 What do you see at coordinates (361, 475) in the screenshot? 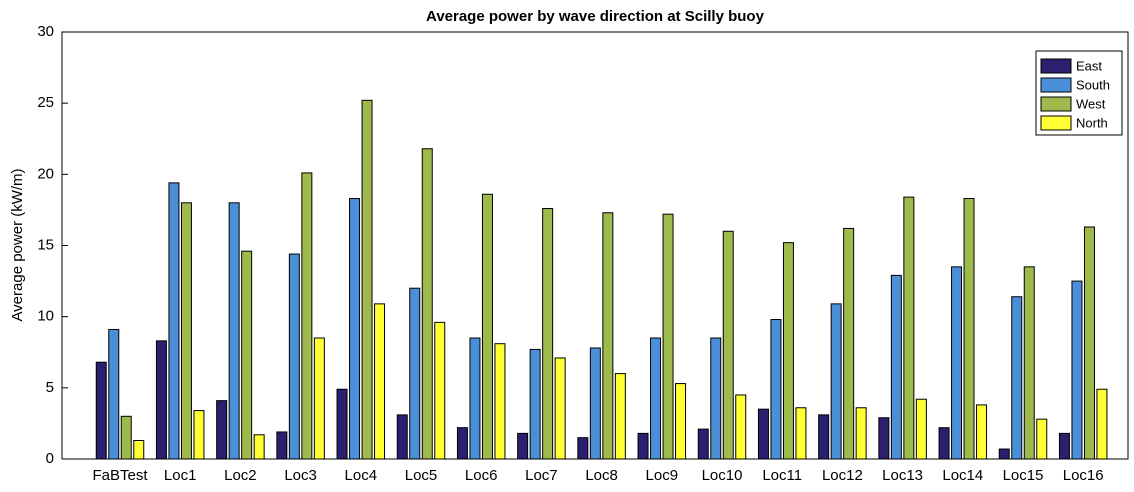
I see `x-tick-label: Loc4` at bounding box center [361, 475].